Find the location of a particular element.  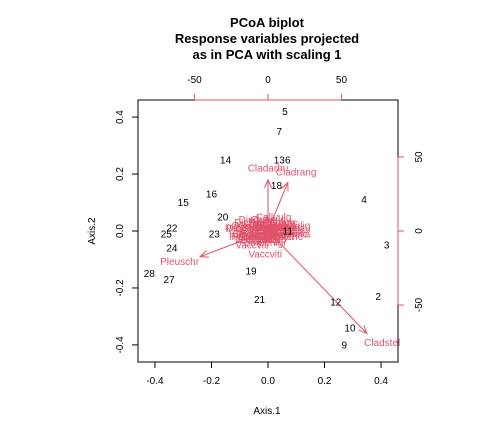

species-label-Vaccmyrt: Vaccmyrt is located at coordinates (256, 234).